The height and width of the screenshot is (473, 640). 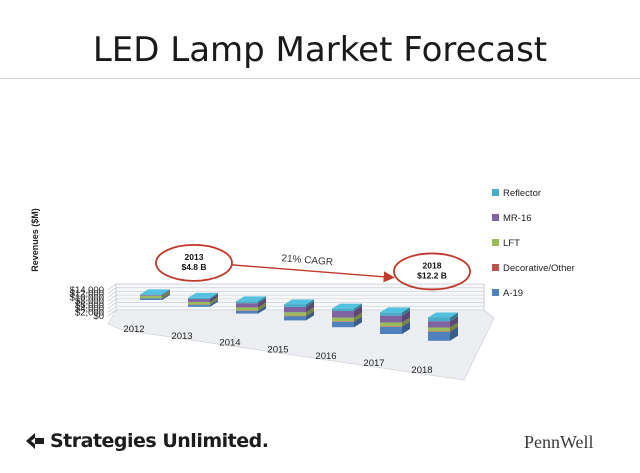 I want to click on annotation-label: $12.2 B, so click(x=432, y=275).